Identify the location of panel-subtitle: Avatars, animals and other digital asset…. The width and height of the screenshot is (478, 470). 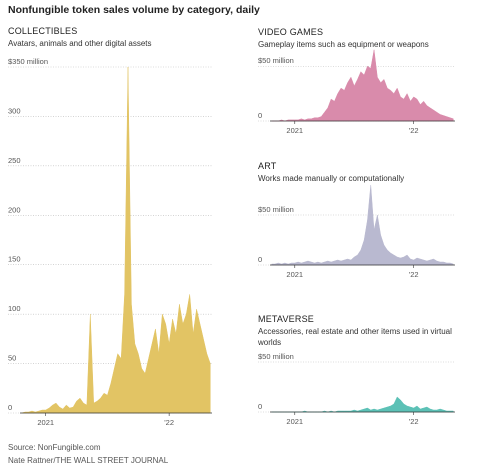
(80, 43).